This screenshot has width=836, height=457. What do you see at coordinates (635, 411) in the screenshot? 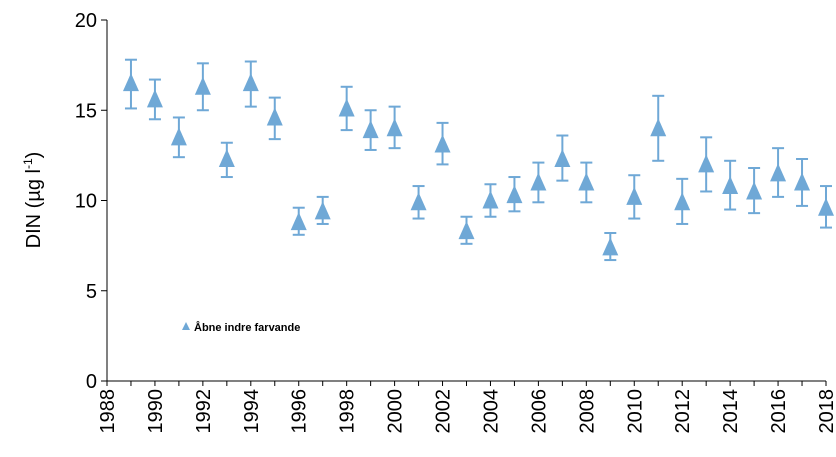
I see `x-tick-label: 2010` at bounding box center [635, 411].